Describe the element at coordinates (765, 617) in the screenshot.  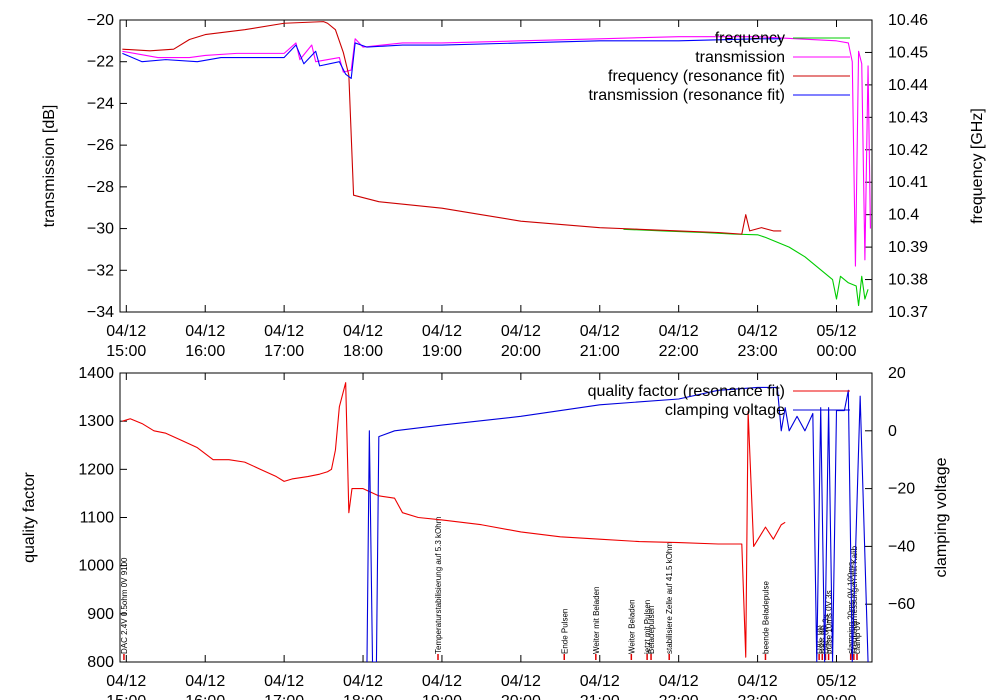
I see `bottom-annotation-label: beende Beladepulse` at that location.